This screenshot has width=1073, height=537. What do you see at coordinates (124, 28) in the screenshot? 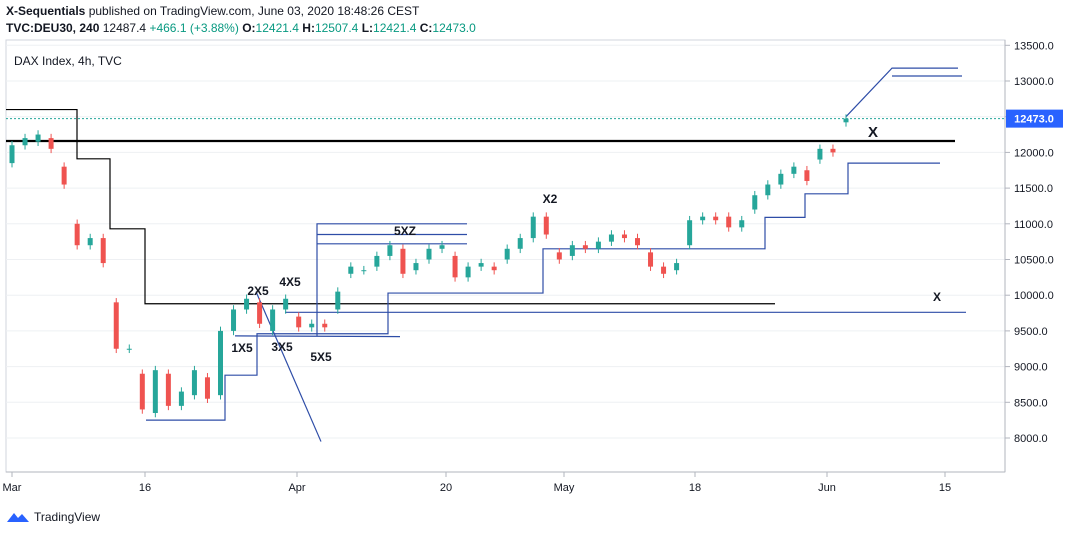
I see `last-price: 12487.4` at bounding box center [124, 28].